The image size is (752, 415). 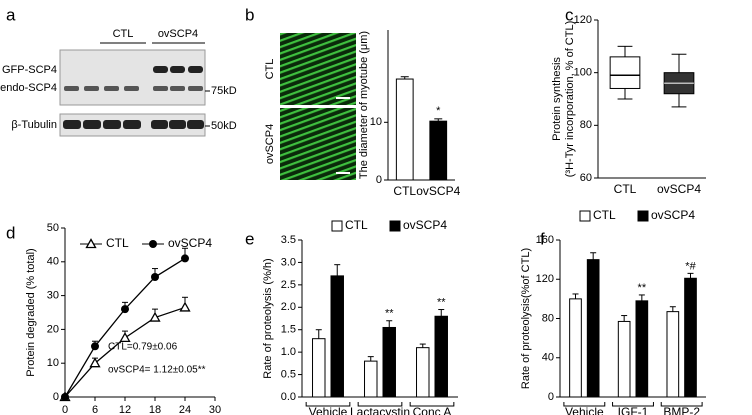 What do you see at coordinates (157, 370) in the screenshot?
I see `annotation: ovSCP4= 1.12±0.05**` at bounding box center [157, 370].